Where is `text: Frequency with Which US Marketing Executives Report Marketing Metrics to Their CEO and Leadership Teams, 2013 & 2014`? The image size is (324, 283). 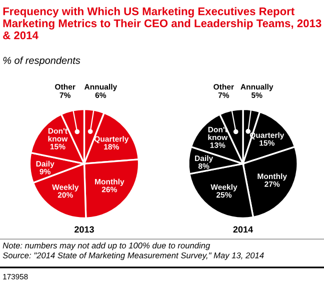
text: Frequency with Which US Marketing Executives Report Marketing Metrics to Their CEO and Leadership Teams, 2013 & 2014 is located at coordinates (162, 23).